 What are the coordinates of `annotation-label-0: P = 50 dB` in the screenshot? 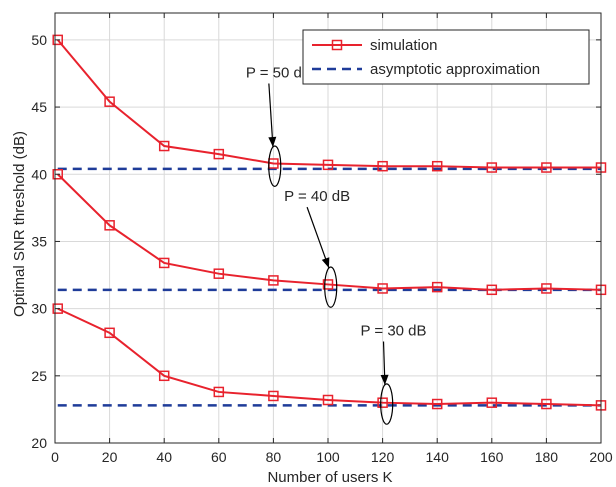 It's located at (279, 73).